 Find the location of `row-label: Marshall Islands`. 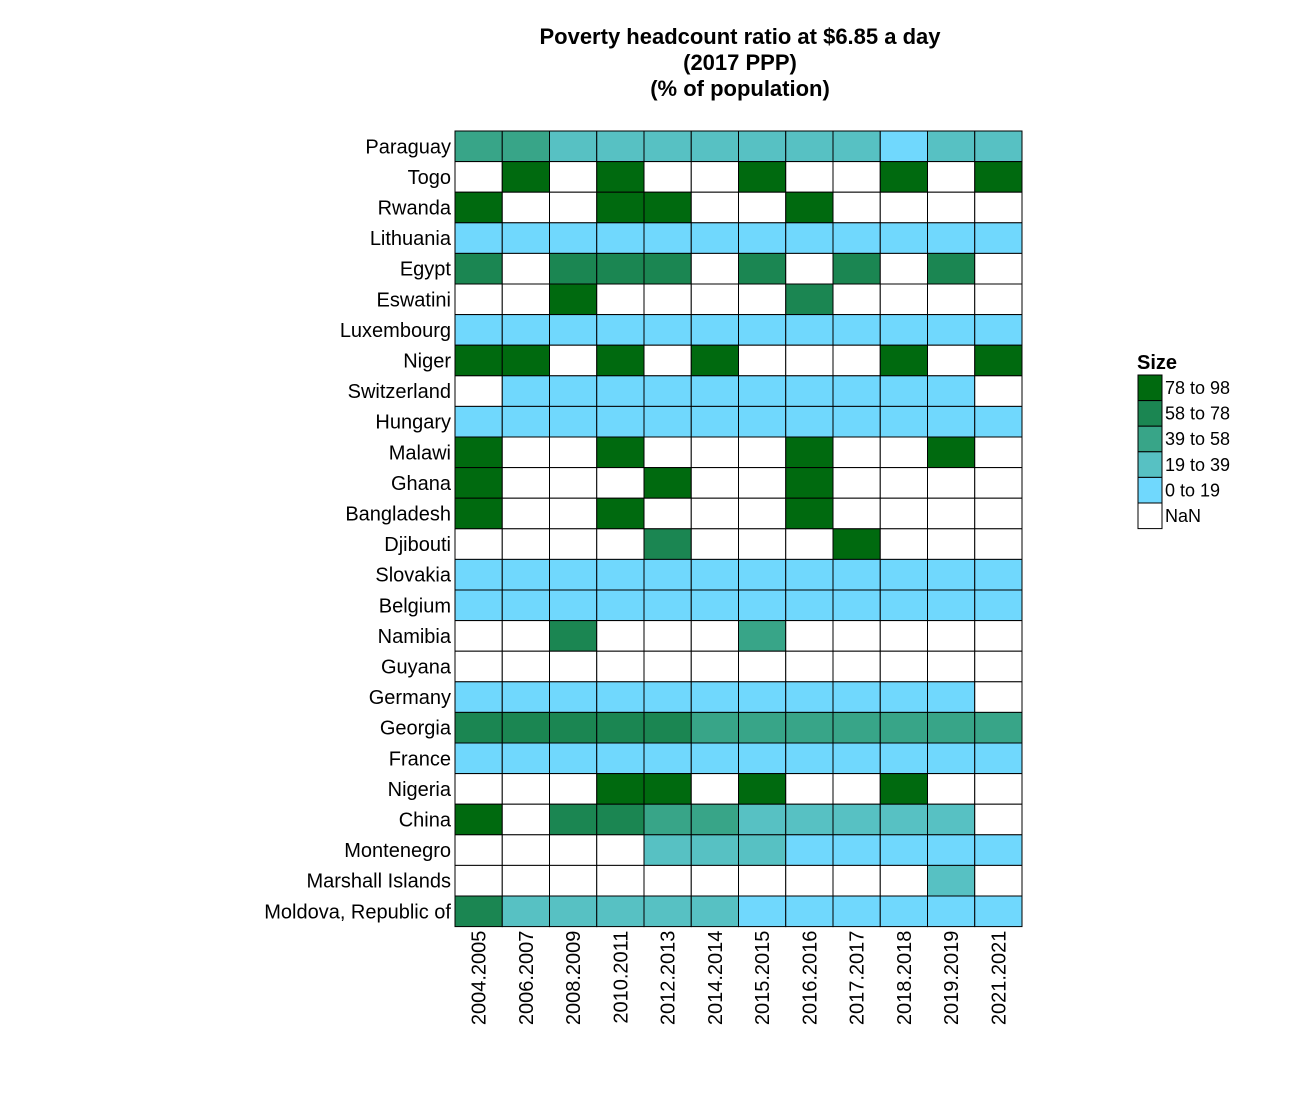

row-label: Marshall Islands is located at coordinates (378, 882).